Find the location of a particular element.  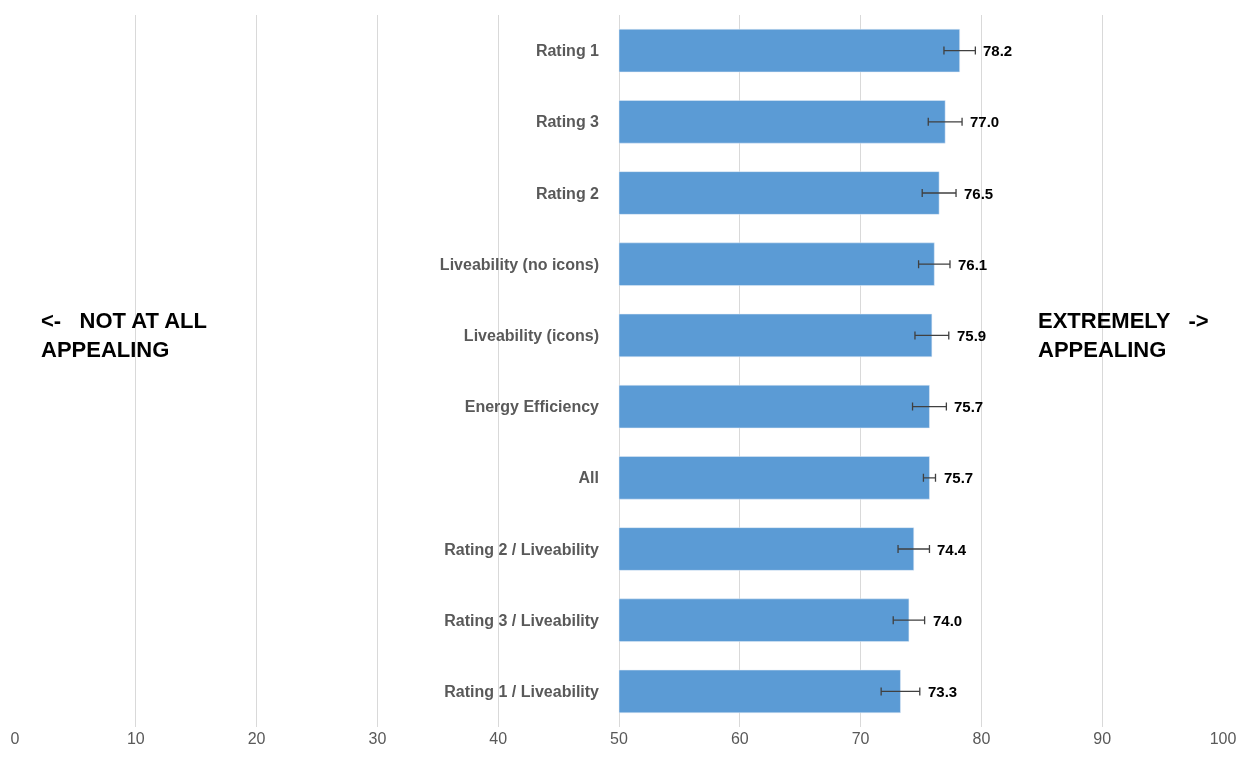

data-label: 78.2 is located at coordinates (998, 50).